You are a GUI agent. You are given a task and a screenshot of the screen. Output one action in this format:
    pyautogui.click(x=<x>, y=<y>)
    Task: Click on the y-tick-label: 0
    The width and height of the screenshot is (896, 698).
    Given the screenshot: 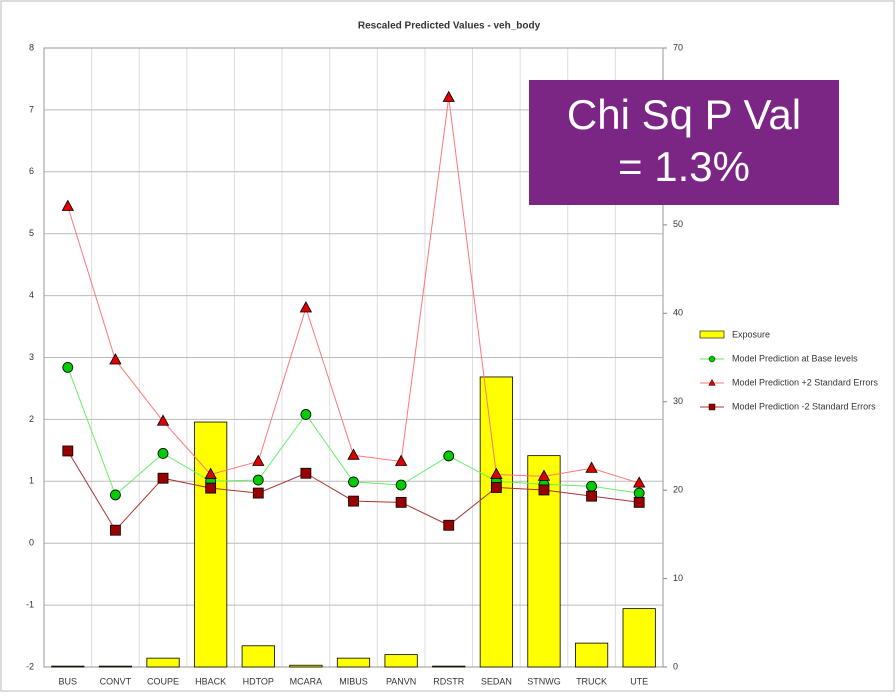 What is the action you would take?
    pyautogui.click(x=31, y=543)
    